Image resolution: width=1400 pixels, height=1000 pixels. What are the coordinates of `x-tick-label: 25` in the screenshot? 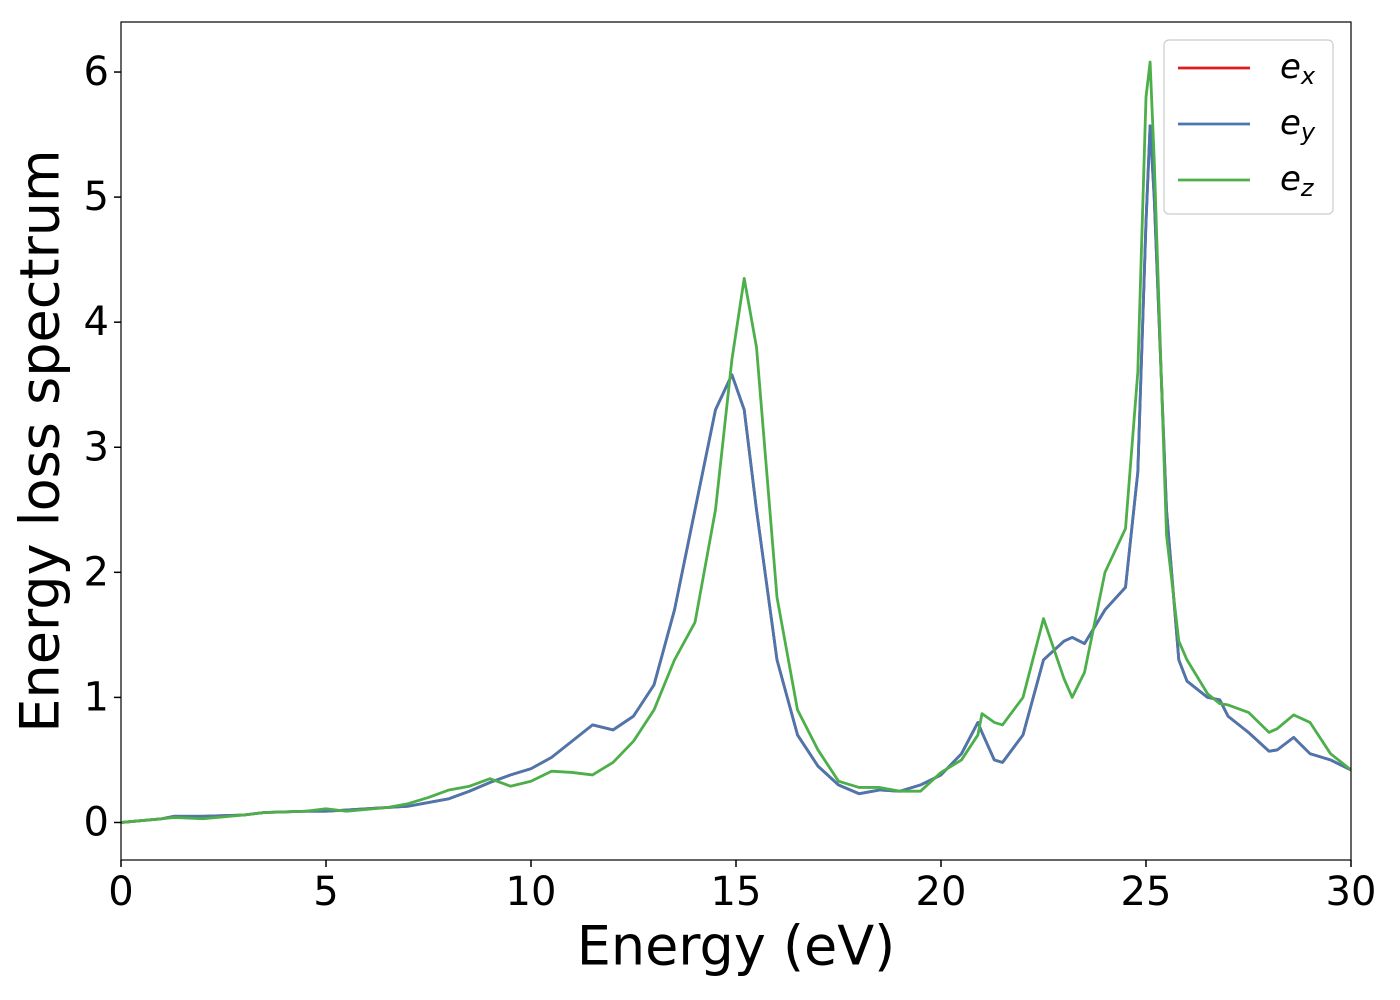 It's located at (1146, 892).